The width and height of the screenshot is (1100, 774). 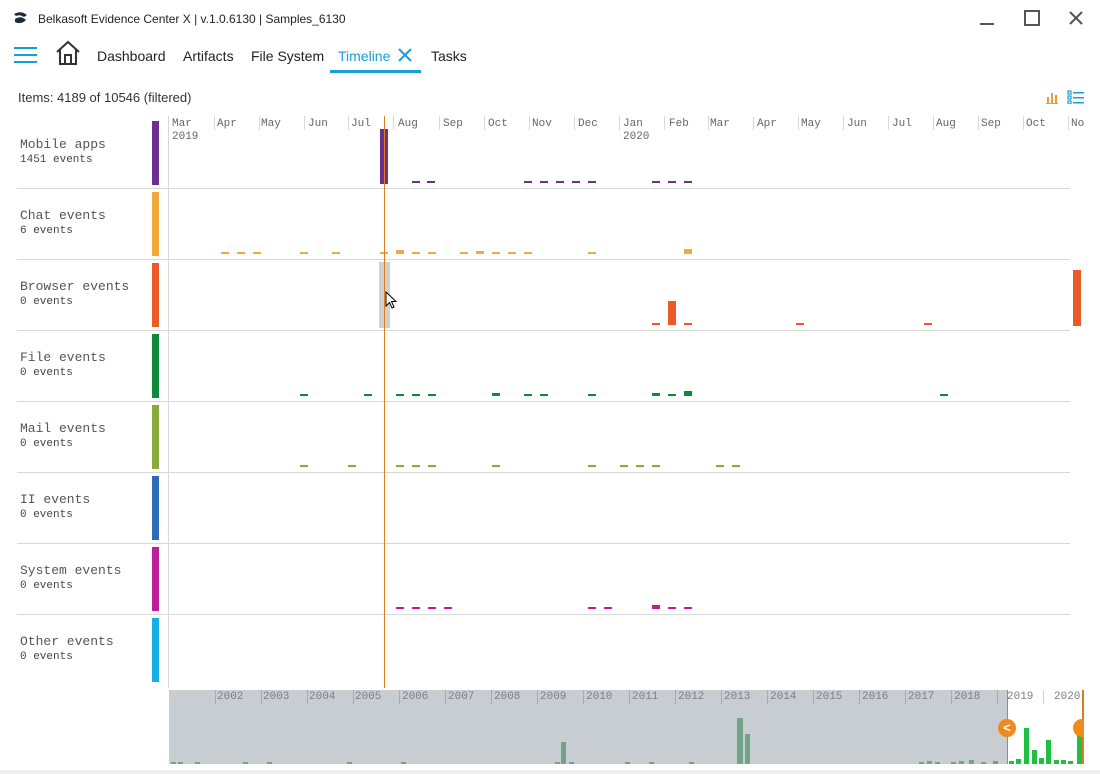 I want to click on category-color-bar, so click(x=155, y=437).